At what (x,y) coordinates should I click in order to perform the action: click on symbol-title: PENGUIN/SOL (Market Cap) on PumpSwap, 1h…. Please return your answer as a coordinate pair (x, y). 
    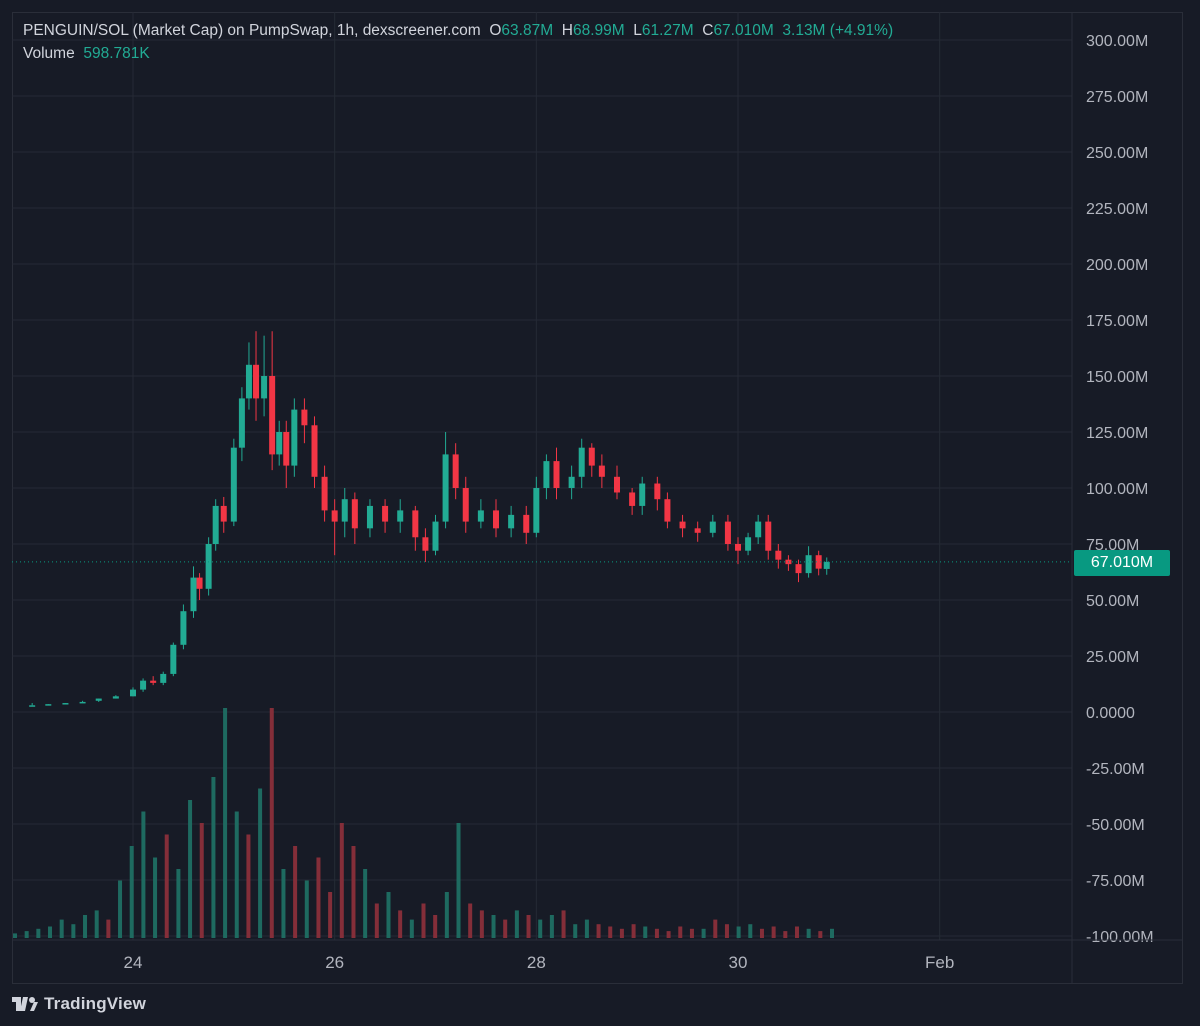
    Looking at the image, I should click on (252, 30).